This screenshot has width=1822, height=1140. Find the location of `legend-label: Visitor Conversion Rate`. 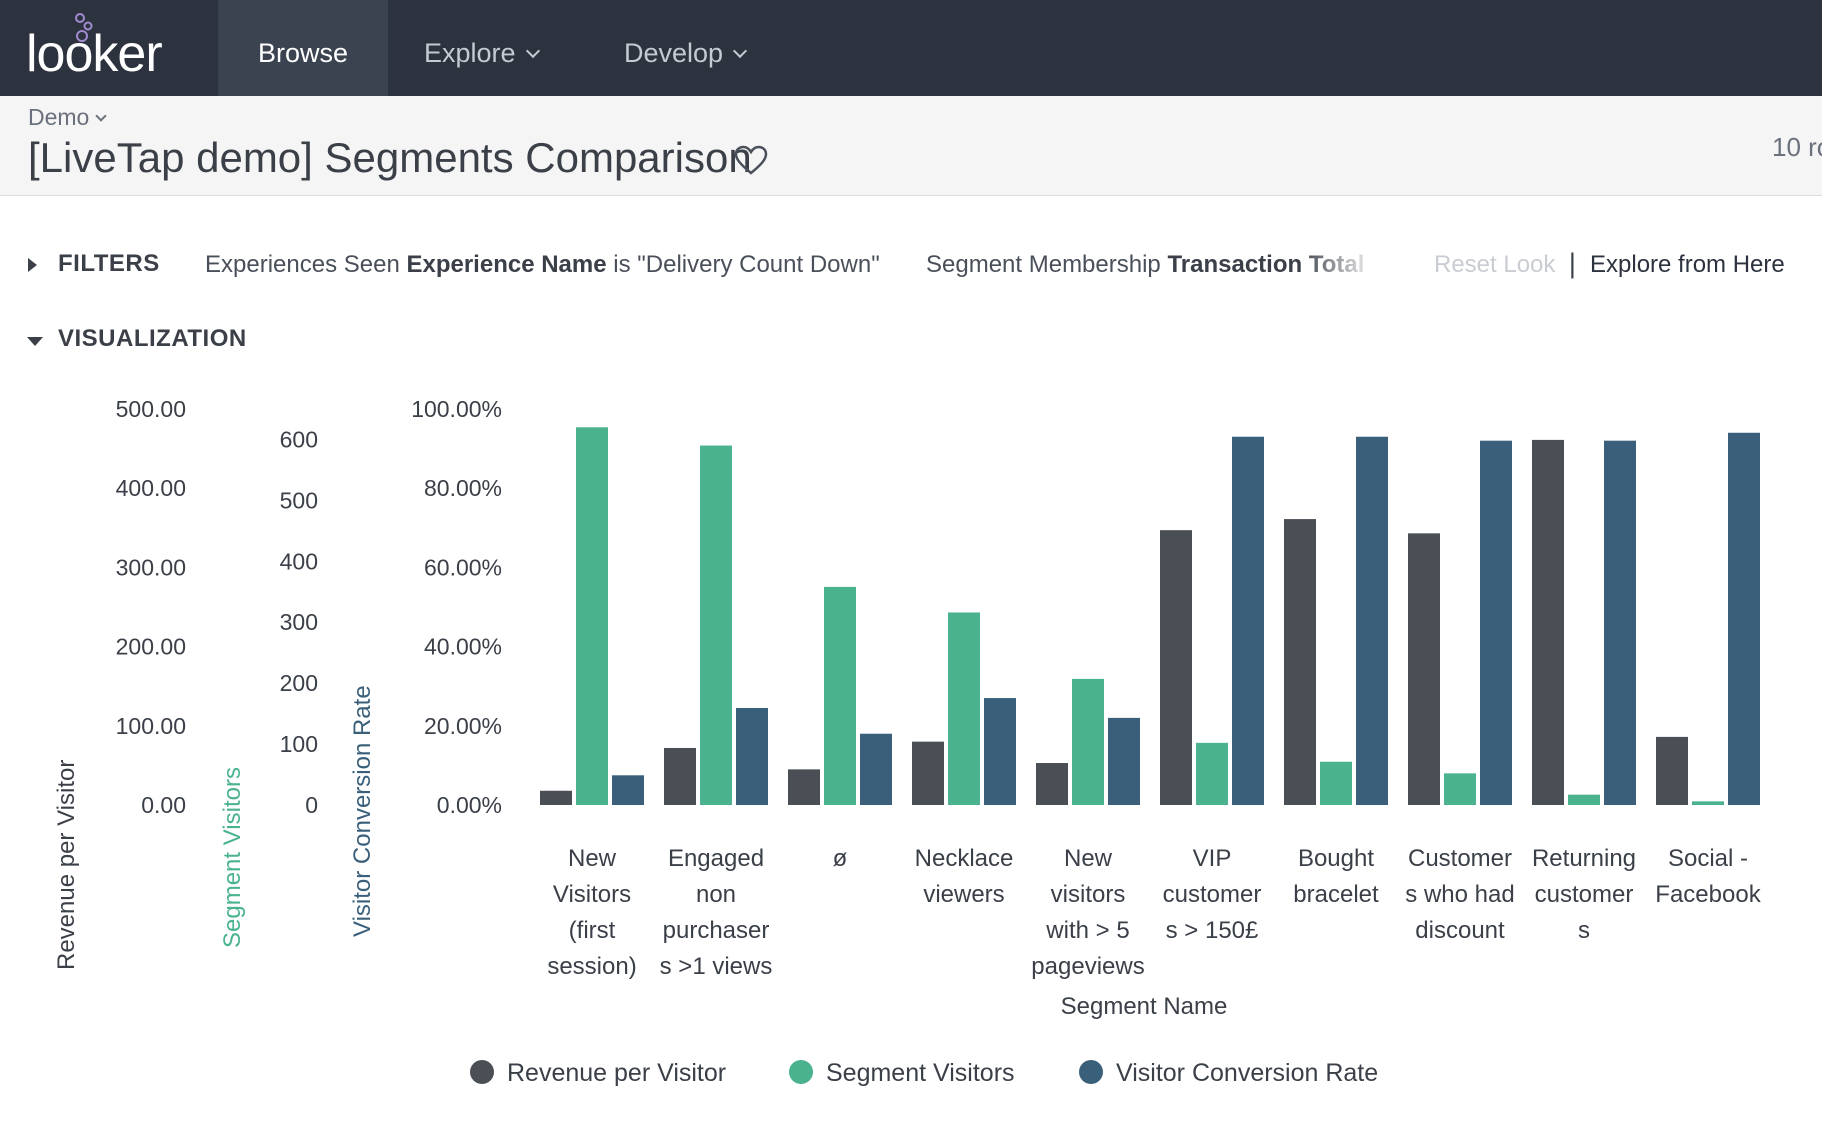

legend-label: Visitor Conversion Rate is located at coordinates (1247, 1073).